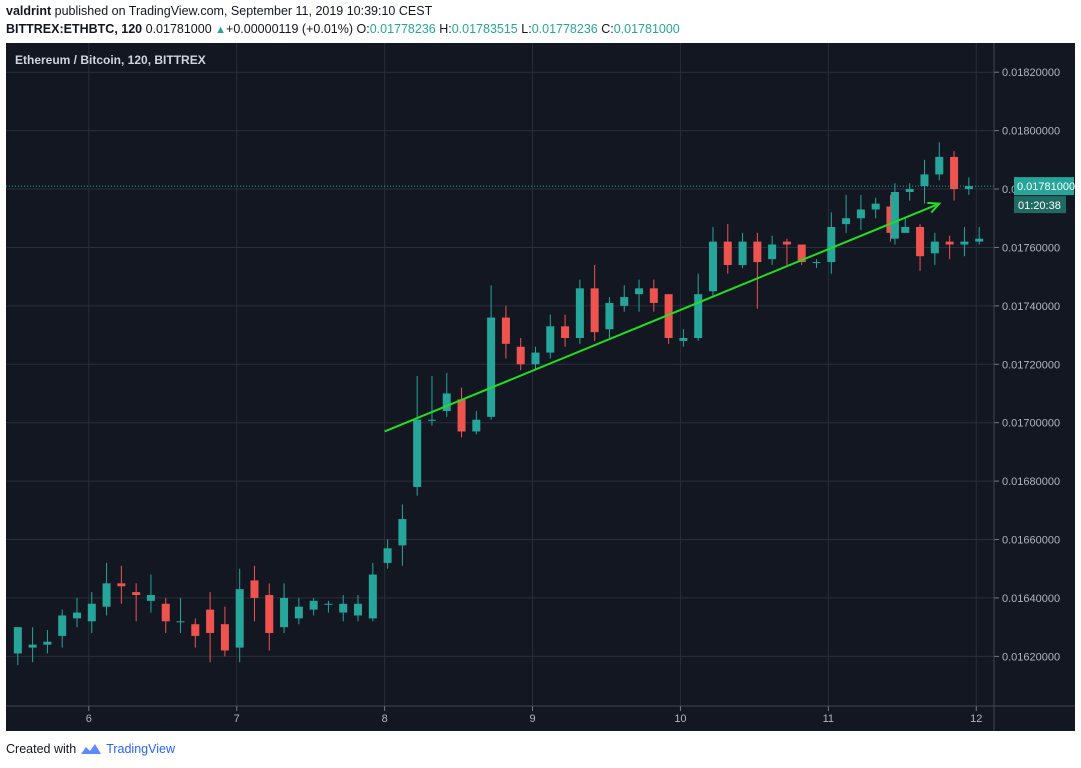 The image size is (1081, 768). Describe the element at coordinates (221, 30) in the screenshot. I see `up-arrow-icon: ▲` at that location.